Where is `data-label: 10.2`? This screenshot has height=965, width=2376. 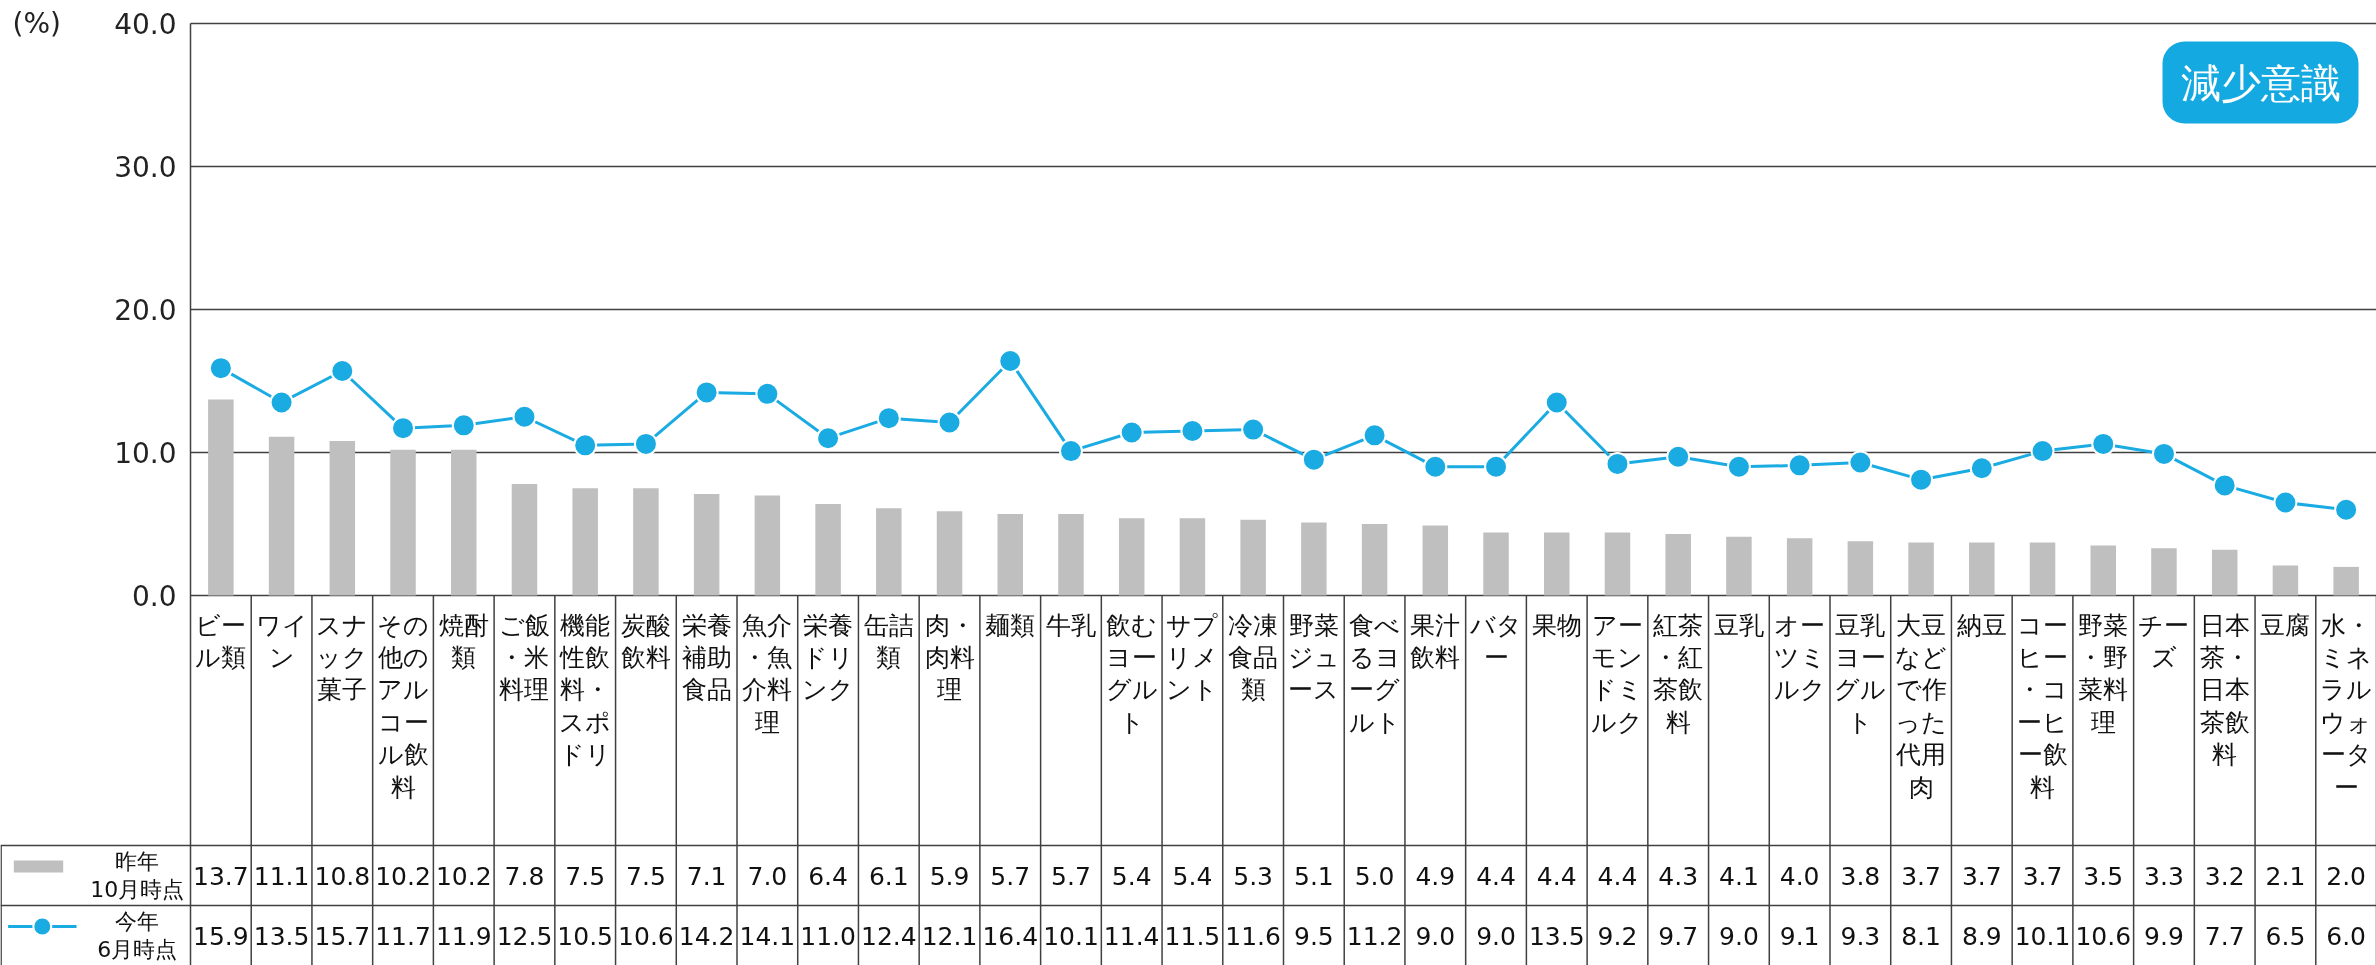 data-label: 10.2 is located at coordinates (403, 876).